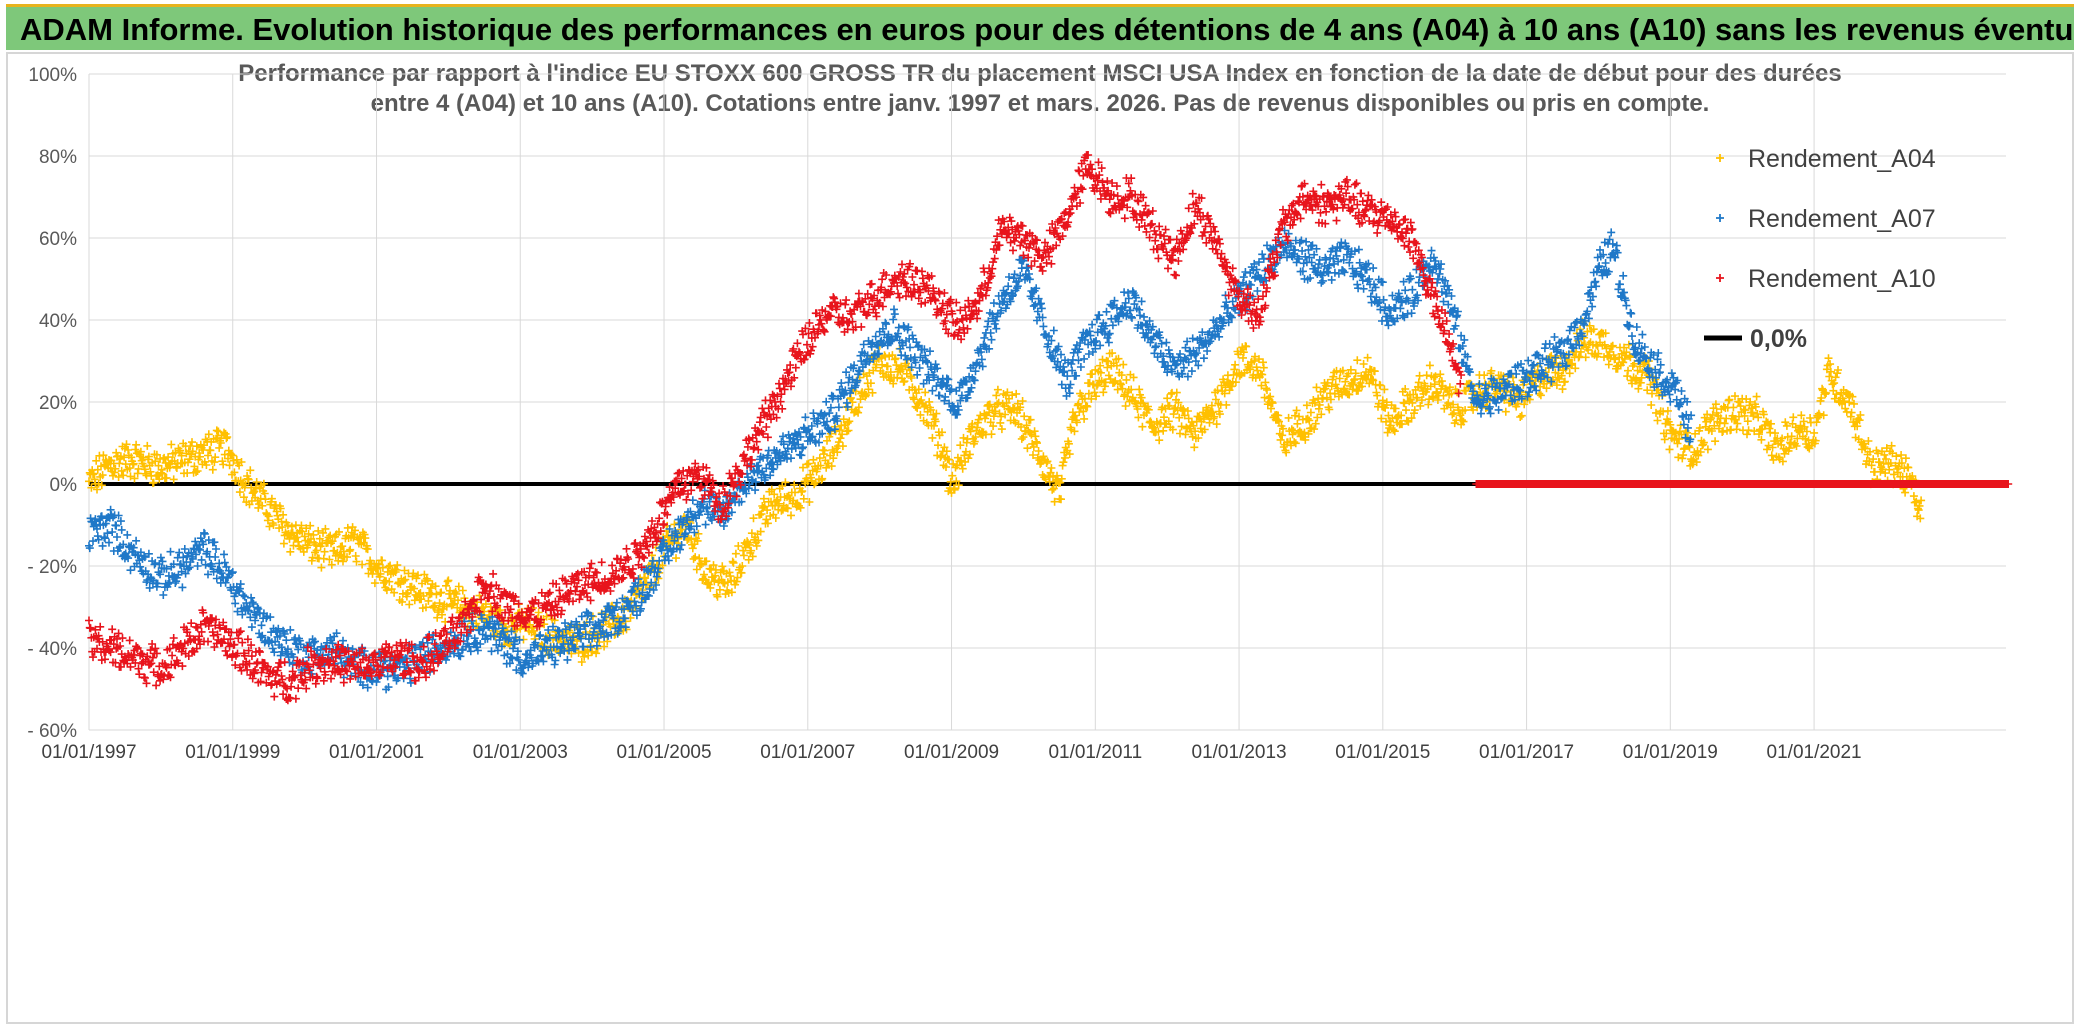  What do you see at coordinates (951, 752) in the screenshot?
I see `x-tick-label: 01/01/2009` at bounding box center [951, 752].